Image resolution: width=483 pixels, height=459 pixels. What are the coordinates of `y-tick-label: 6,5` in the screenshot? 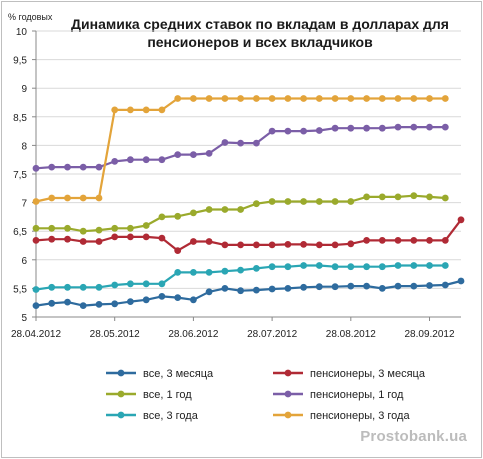 It's located at (20, 232).